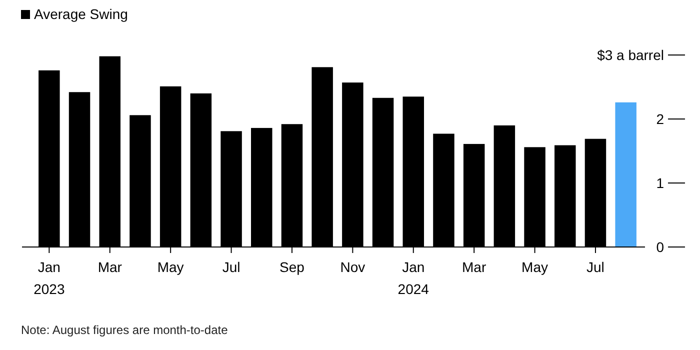  Describe the element at coordinates (353, 267) in the screenshot. I see `x-tick-label: Nov` at that location.